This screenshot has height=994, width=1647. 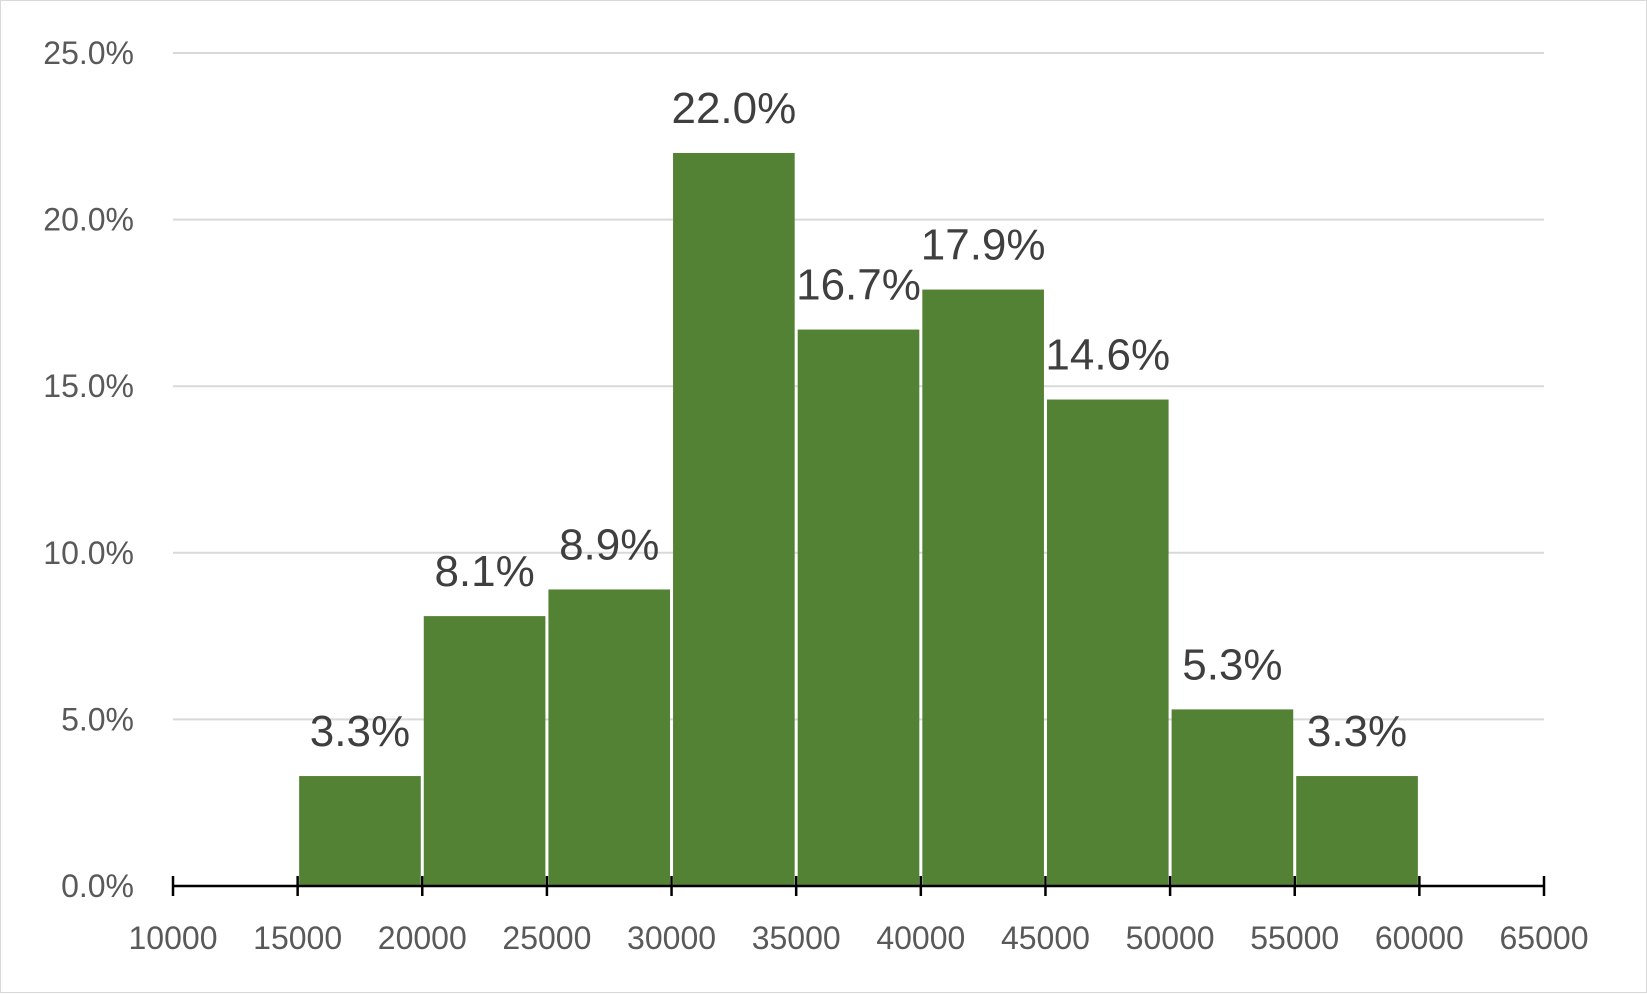 I want to click on y-tick-label: 20.0%, so click(x=88, y=220).